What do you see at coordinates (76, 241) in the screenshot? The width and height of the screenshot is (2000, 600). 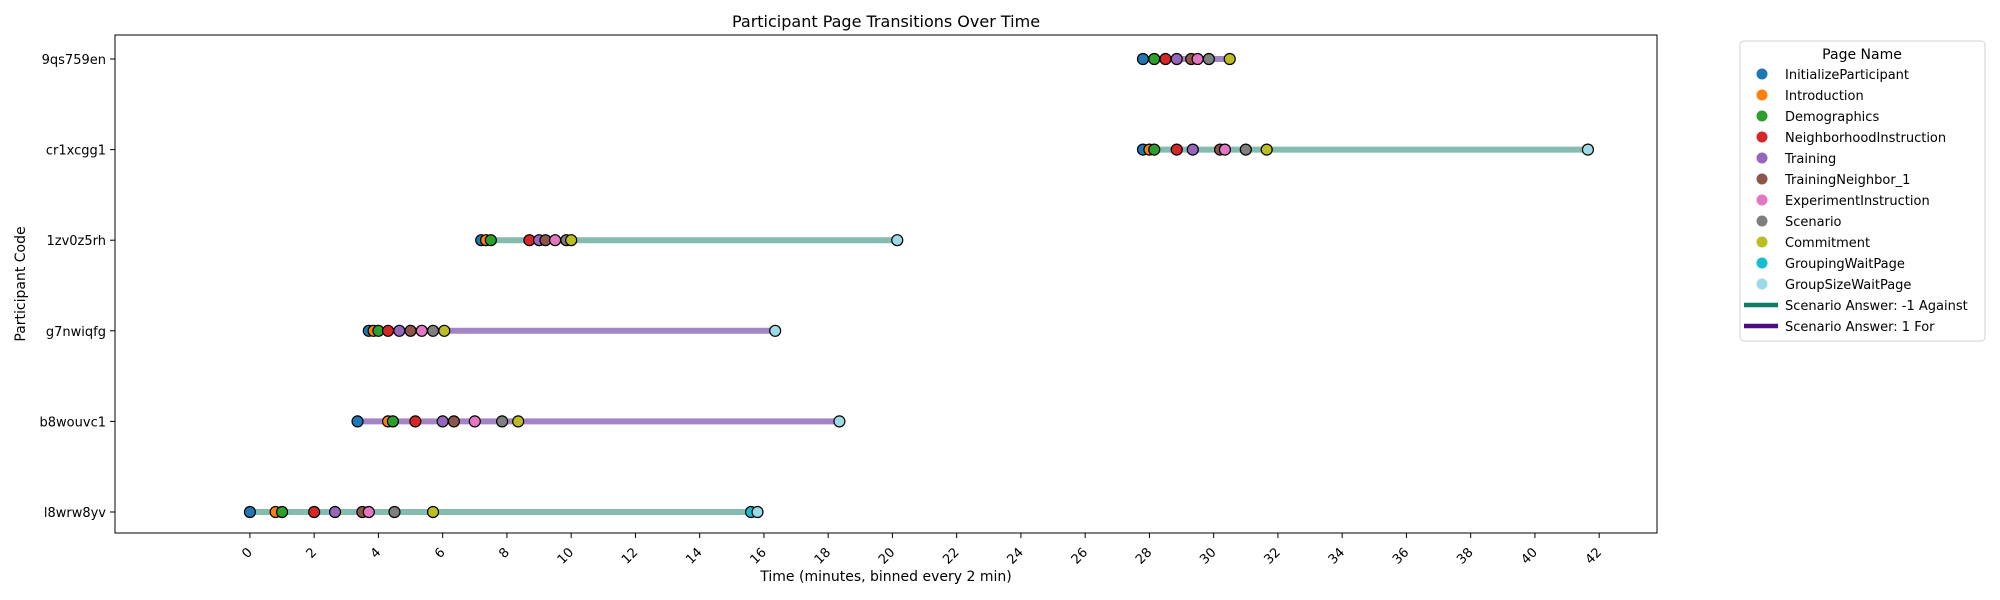 I see `y-tick-label: 1zv0z5rh` at bounding box center [76, 241].